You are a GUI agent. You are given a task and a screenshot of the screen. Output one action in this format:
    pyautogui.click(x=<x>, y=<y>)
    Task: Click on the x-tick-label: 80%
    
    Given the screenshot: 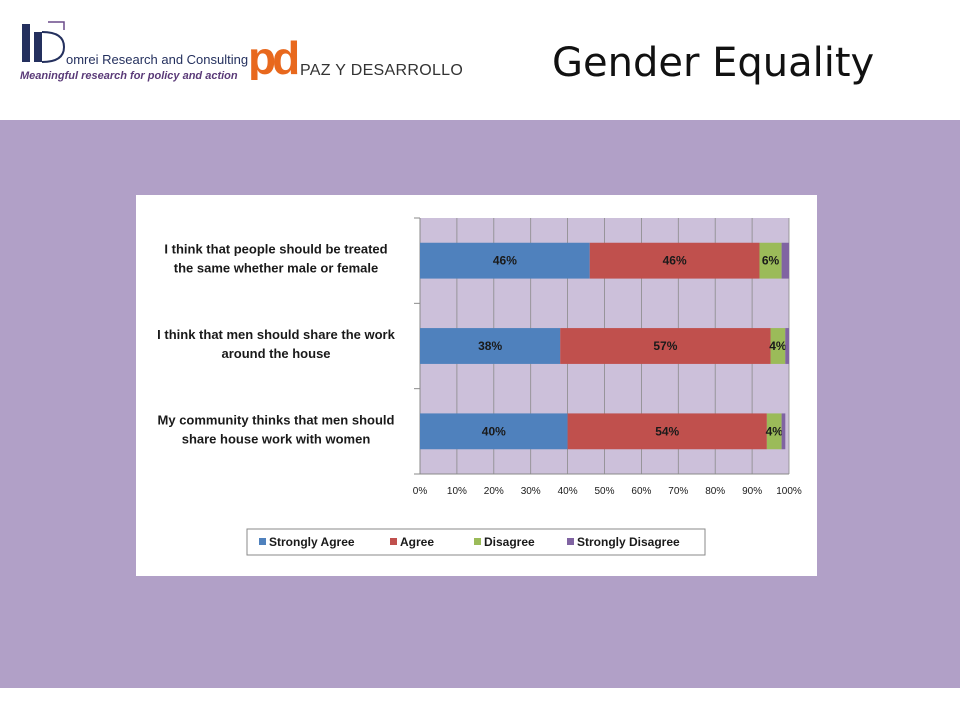 What is the action you would take?
    pyautogui.click(x=715, y=491)
    